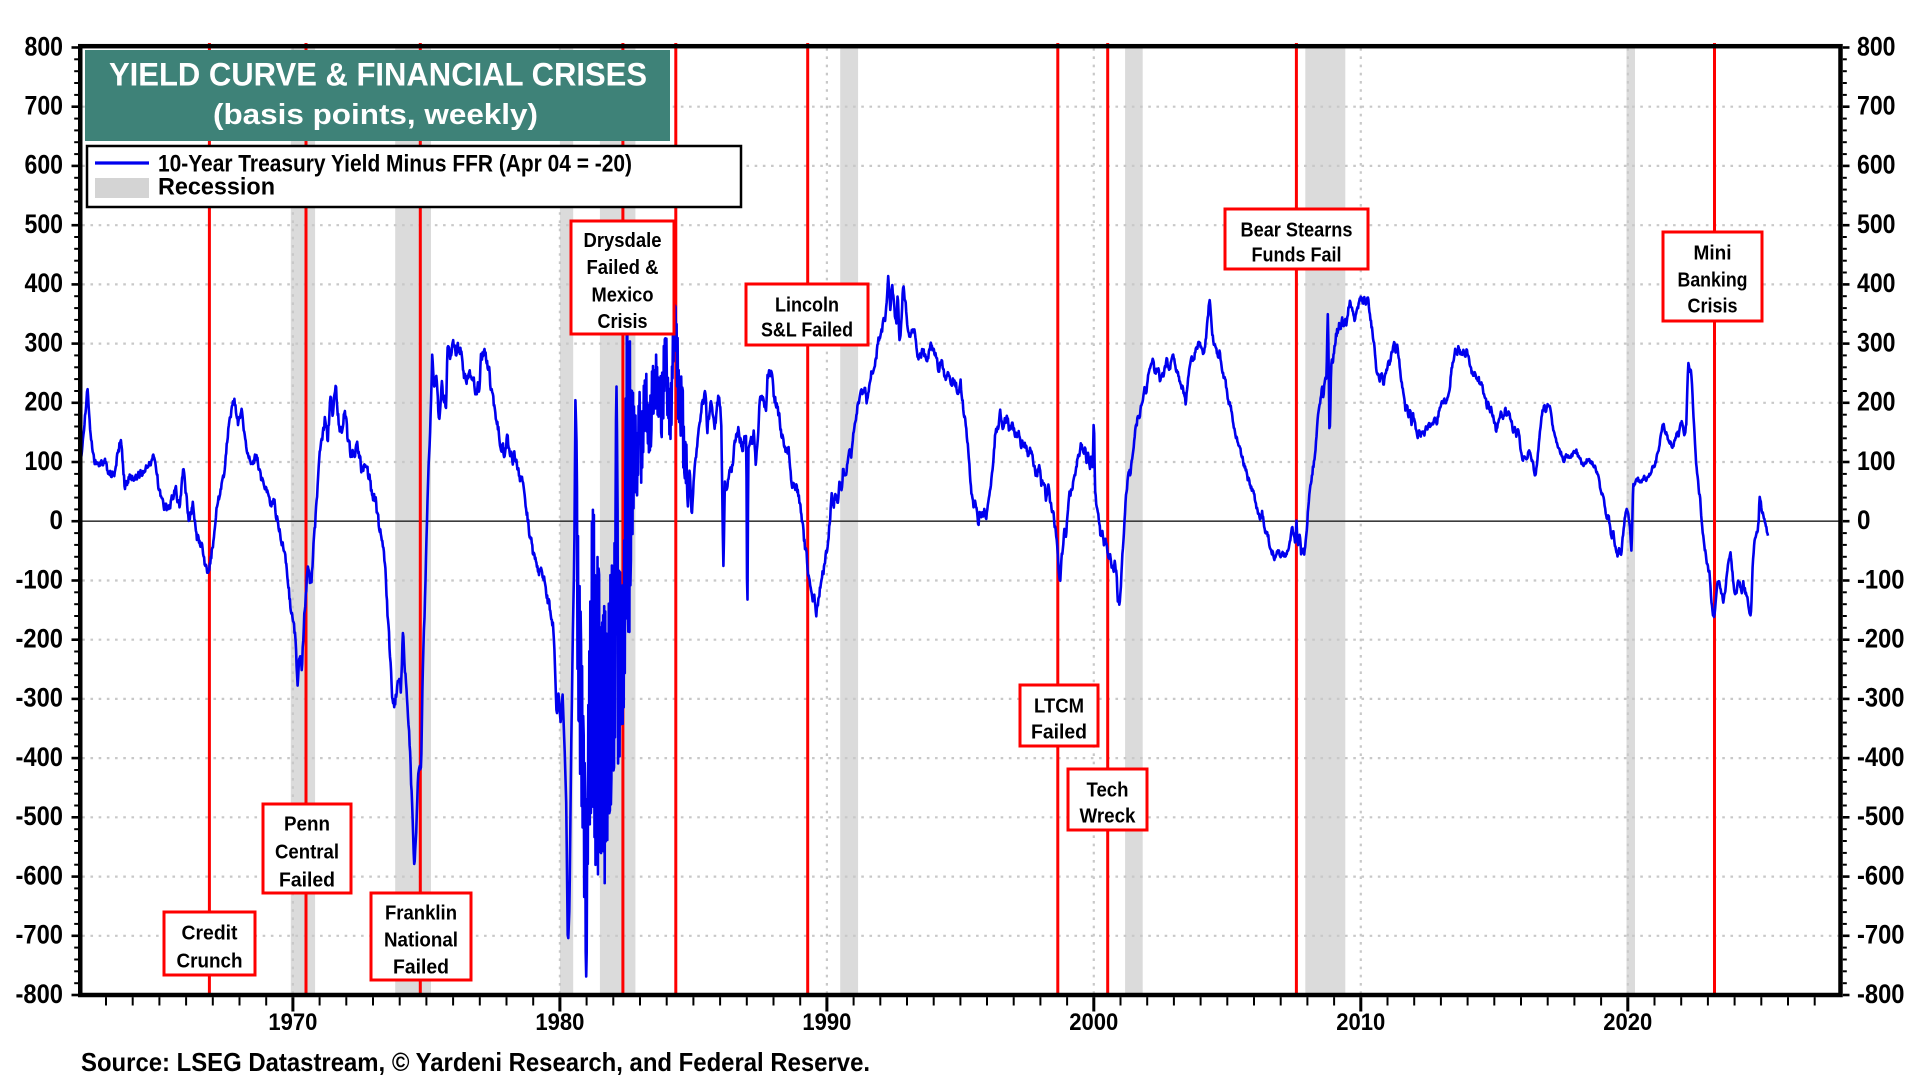 This screenshot has width=1920, height=1085. I want to click on svg-text: Bear Stearns, so click(1297, 231).